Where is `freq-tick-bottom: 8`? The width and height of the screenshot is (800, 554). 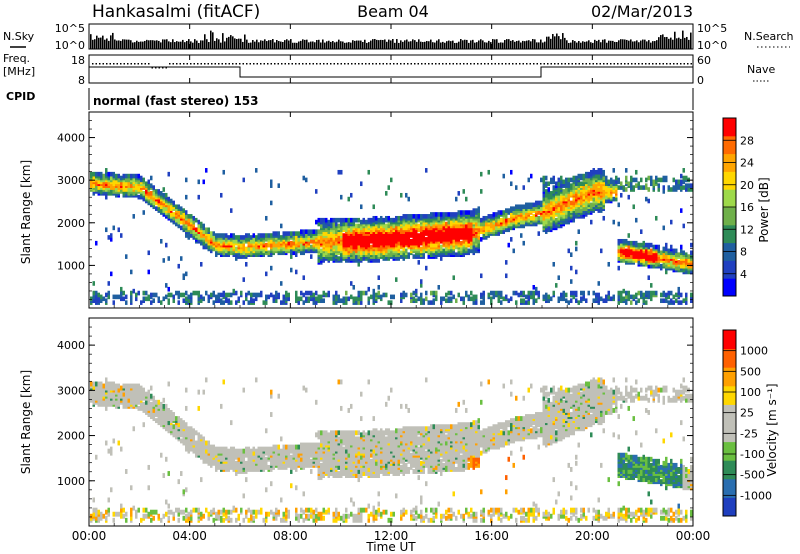
freq-tick-bottom: 8 is located at coordinates (81, 80).